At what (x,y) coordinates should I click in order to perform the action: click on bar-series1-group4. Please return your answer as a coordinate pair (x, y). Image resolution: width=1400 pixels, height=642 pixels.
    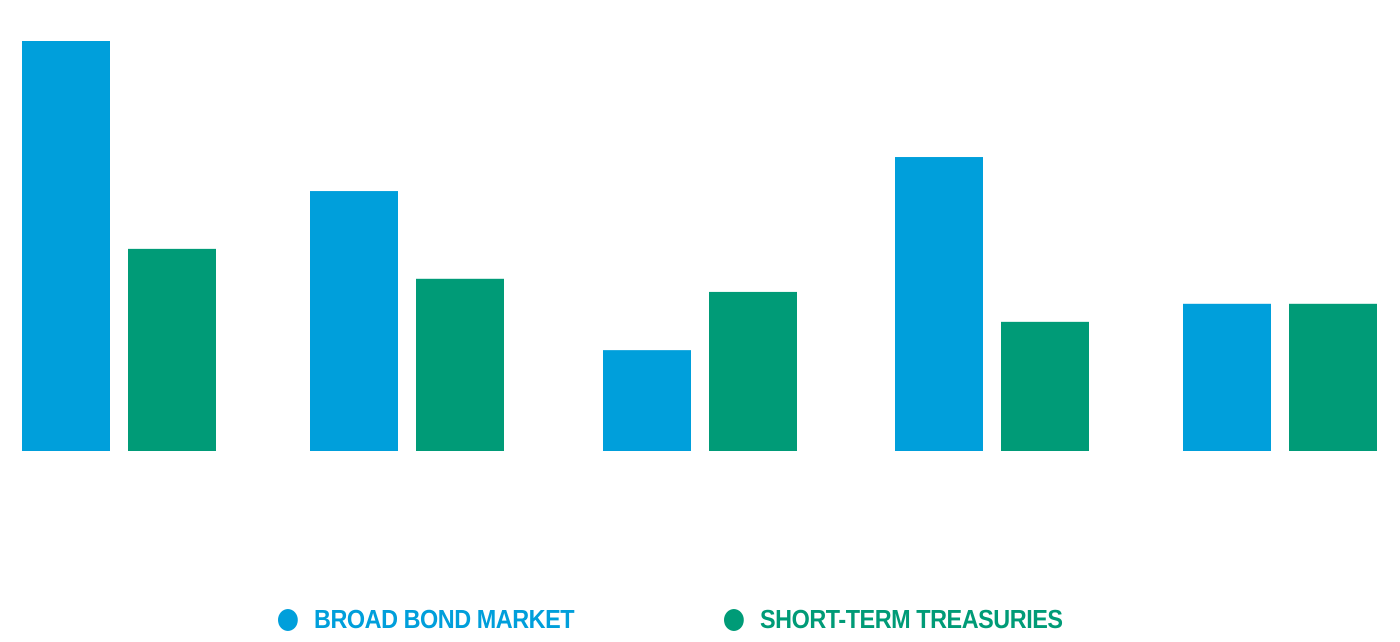
    Looking at the image, I should click on (1333, 377).